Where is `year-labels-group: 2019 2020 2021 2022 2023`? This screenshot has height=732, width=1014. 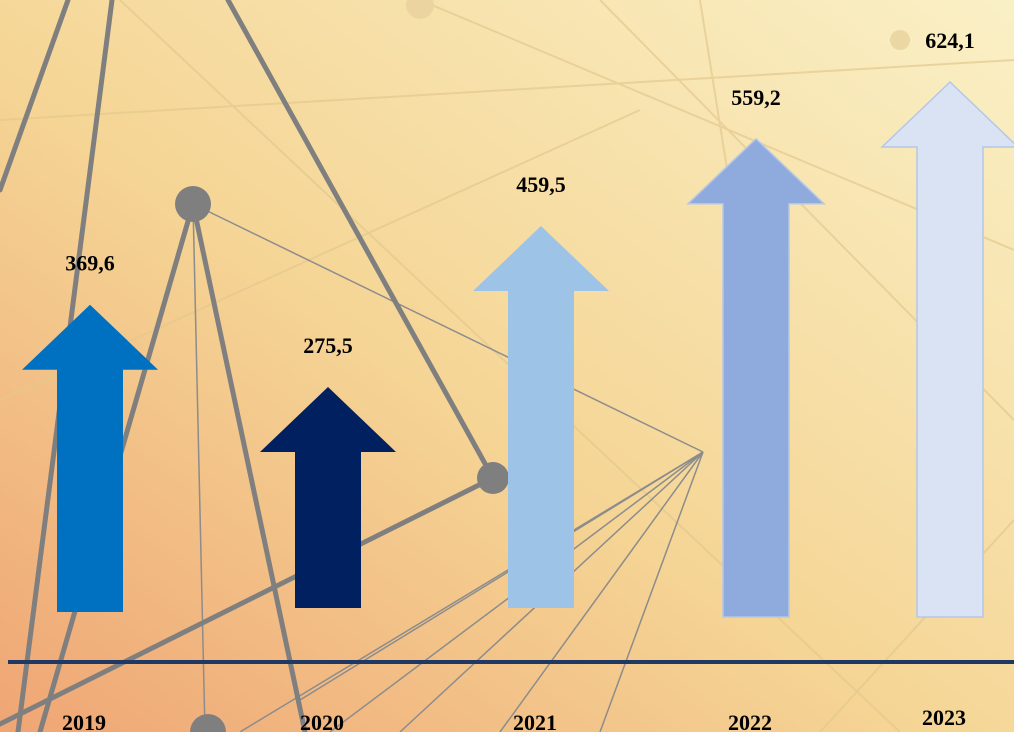 year-labels-group: 2019 2020 2021 2022 2023 is located at coordinates (514, 718).